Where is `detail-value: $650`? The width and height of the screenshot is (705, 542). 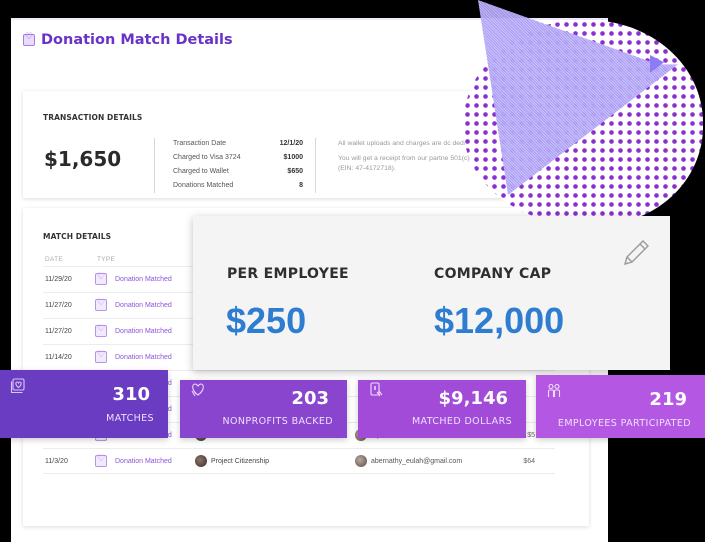
detail-value: $650 is located at coordinates (295, 171).